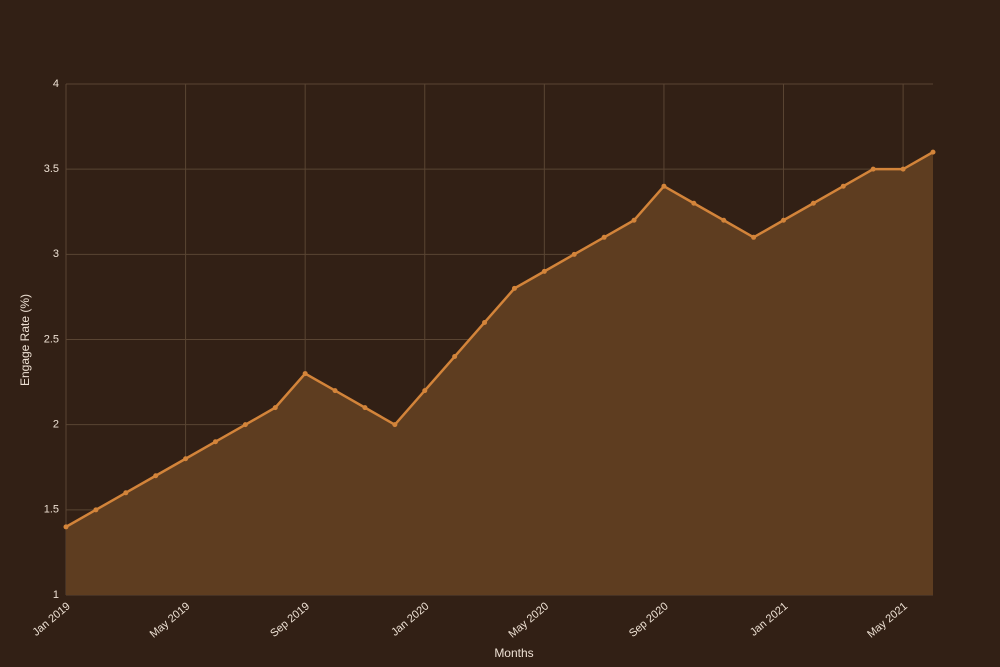  I want to click on y-tick-label: 1.5, so click(51, 510).